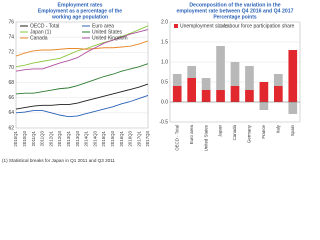 Image resolution: width=320 pixels, height=240 pixels. I want to click on x-tick-label: United States, so click(205, 137).